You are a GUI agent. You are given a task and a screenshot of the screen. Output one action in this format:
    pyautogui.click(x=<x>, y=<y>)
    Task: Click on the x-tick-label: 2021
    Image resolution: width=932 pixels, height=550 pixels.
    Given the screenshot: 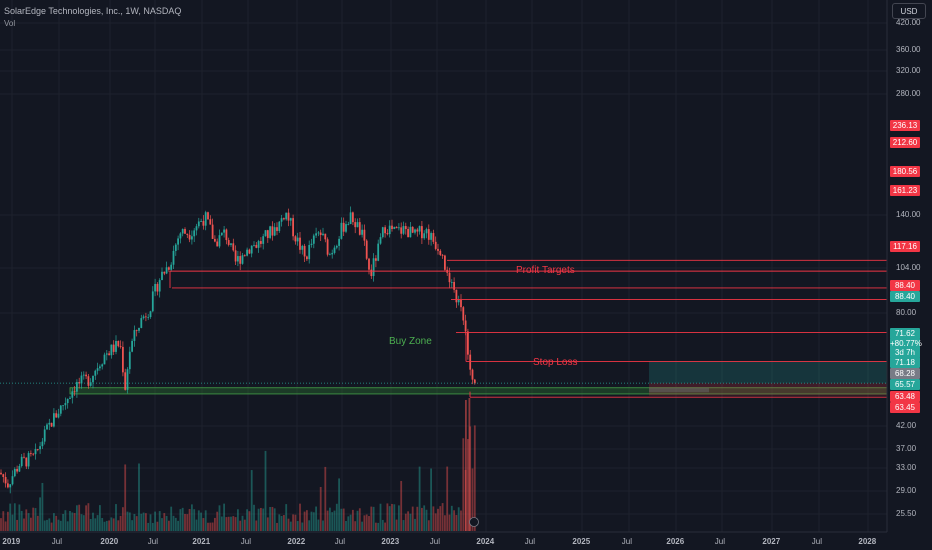 What is the action you would take?
    pyautogui.click(x=201, y=541)
    